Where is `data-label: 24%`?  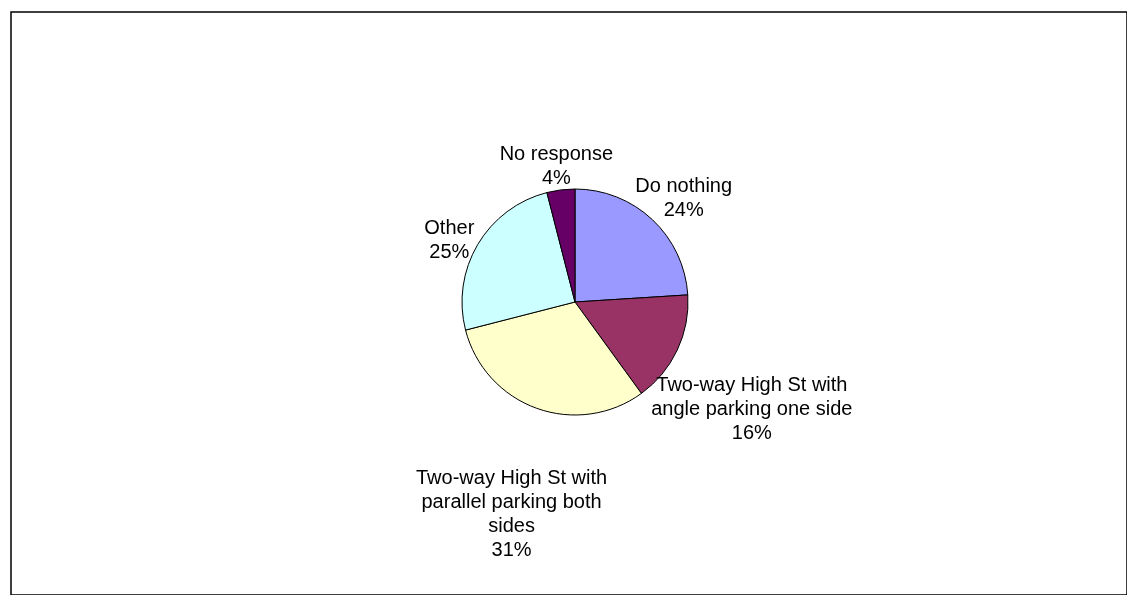
data-label: 24% is located at coordinates (683, 209).